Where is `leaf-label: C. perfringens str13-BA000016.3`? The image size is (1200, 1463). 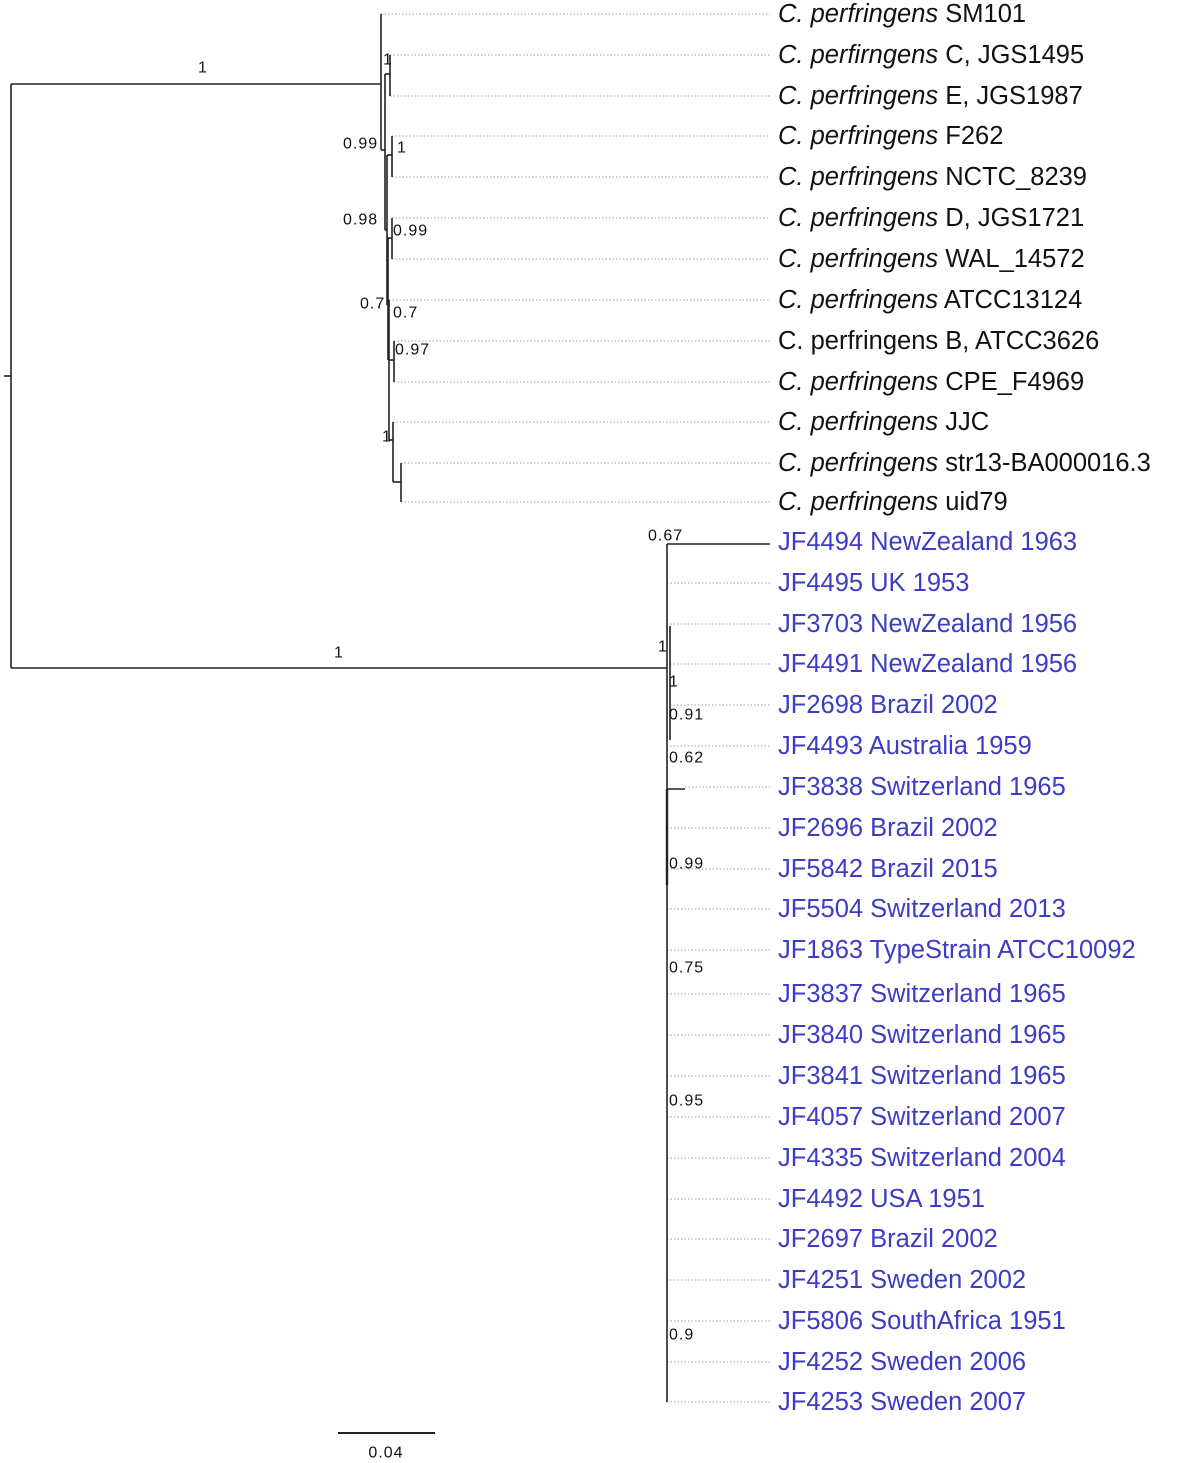
leaf-label: C. perfringens str13-BA000016.3 is located at coordinates (964, 463).